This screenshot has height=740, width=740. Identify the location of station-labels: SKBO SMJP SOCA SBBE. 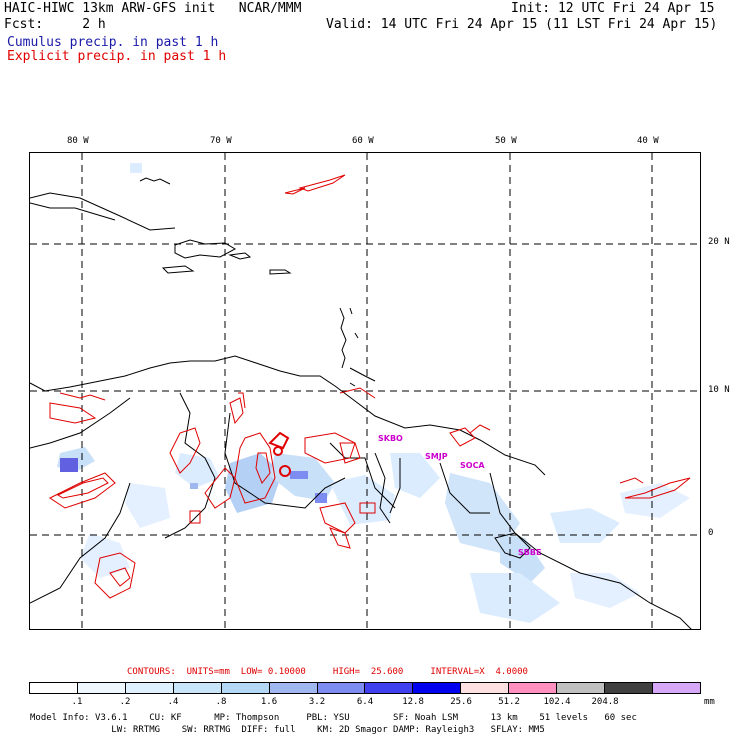
(459, 495).